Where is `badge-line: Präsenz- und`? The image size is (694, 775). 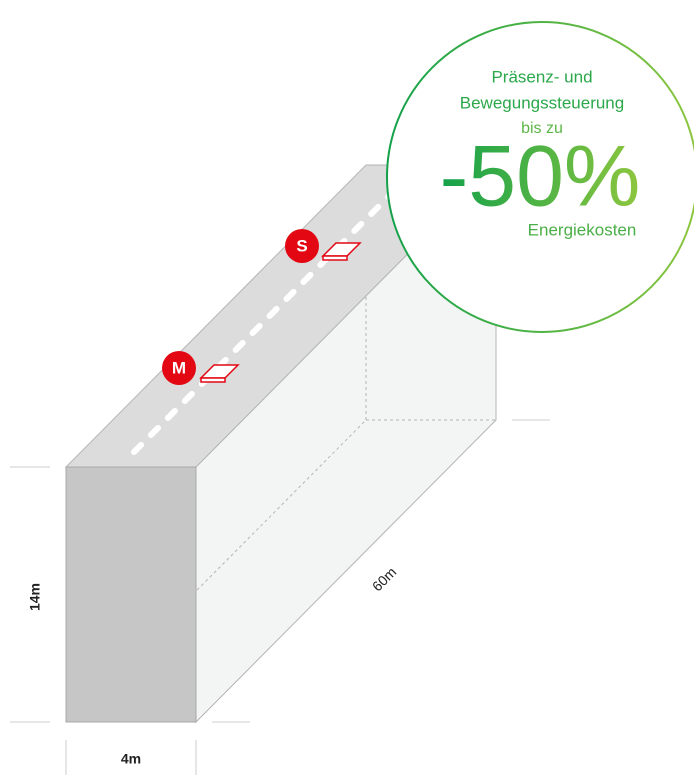
badge-line: Präsenz- und is located at coordinates (541, 76).